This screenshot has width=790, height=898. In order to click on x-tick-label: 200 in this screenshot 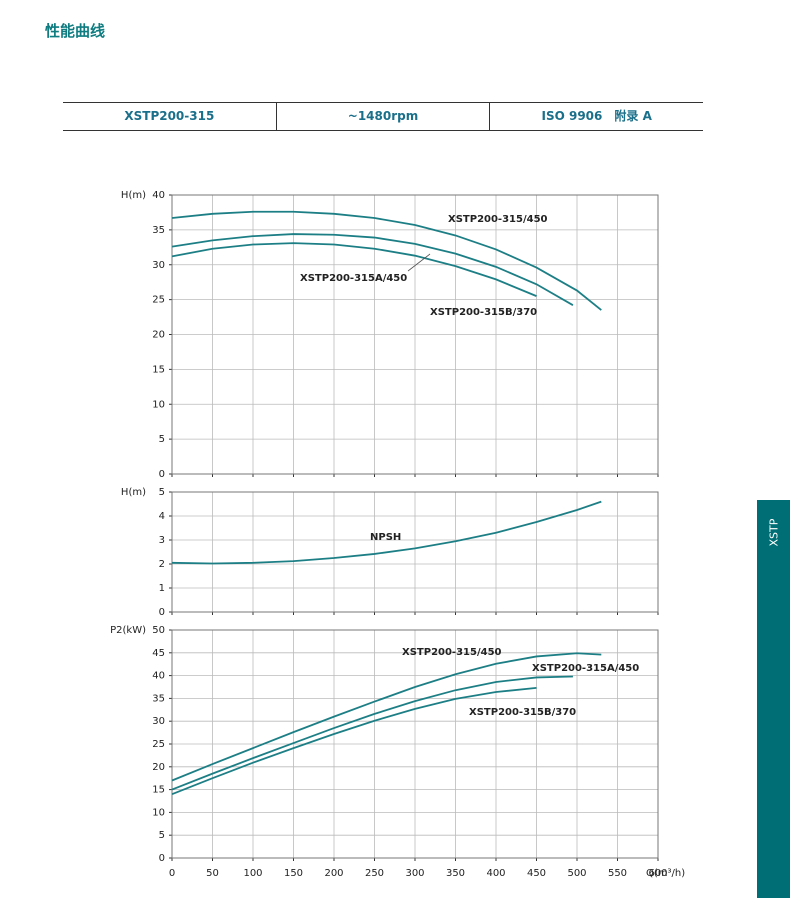, I will do `click(333, 873)`.